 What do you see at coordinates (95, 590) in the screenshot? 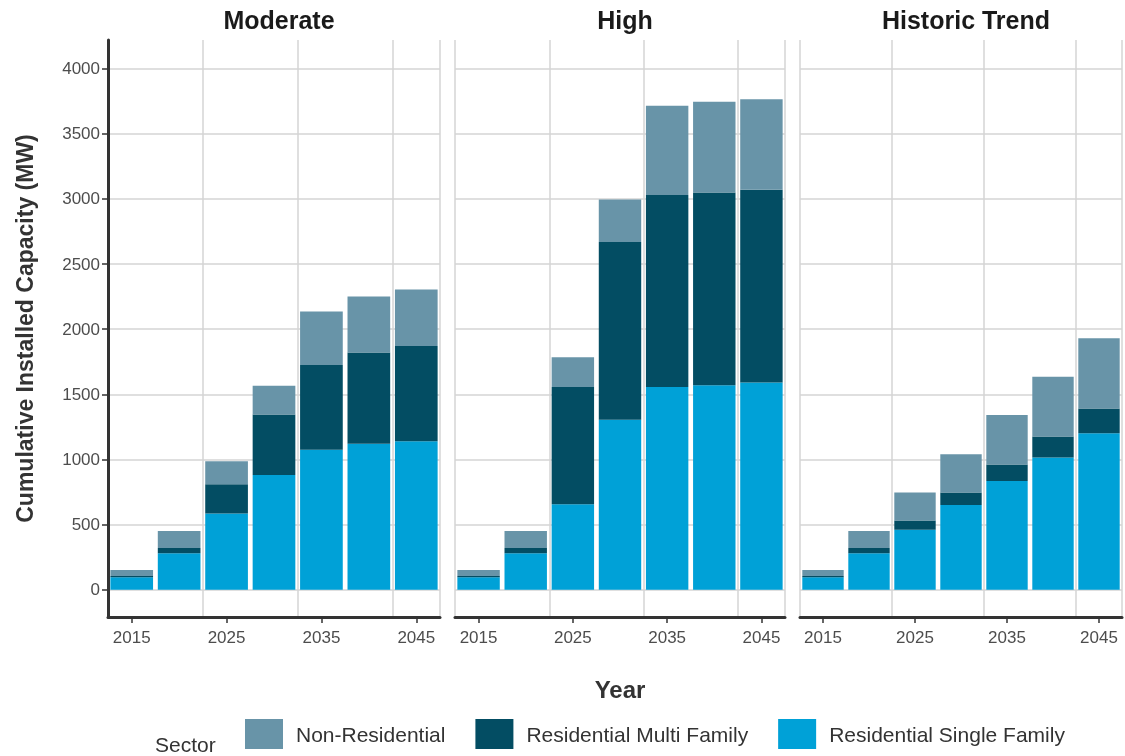
I see `y-tick-label: 0` at bounding box center [95, 590].